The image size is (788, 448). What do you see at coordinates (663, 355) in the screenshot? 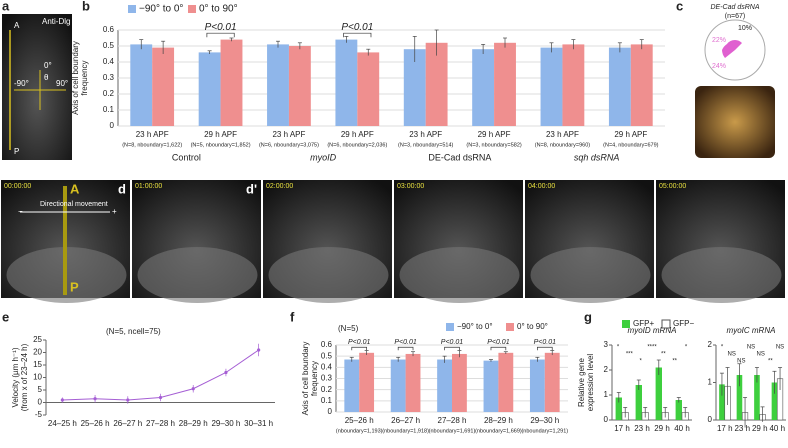
I see `annotation: **` at bounding box center [663, 355].